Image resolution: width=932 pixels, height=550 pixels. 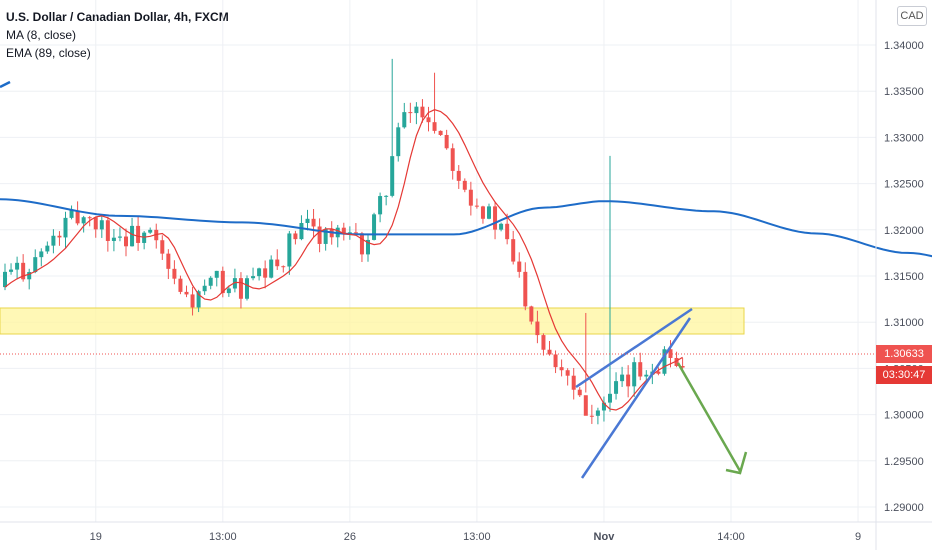 What do you see at coordinates (709, 417) in the screenshot?
I see `downtrend-arrow-shaft` at bounding box center [709, 417].